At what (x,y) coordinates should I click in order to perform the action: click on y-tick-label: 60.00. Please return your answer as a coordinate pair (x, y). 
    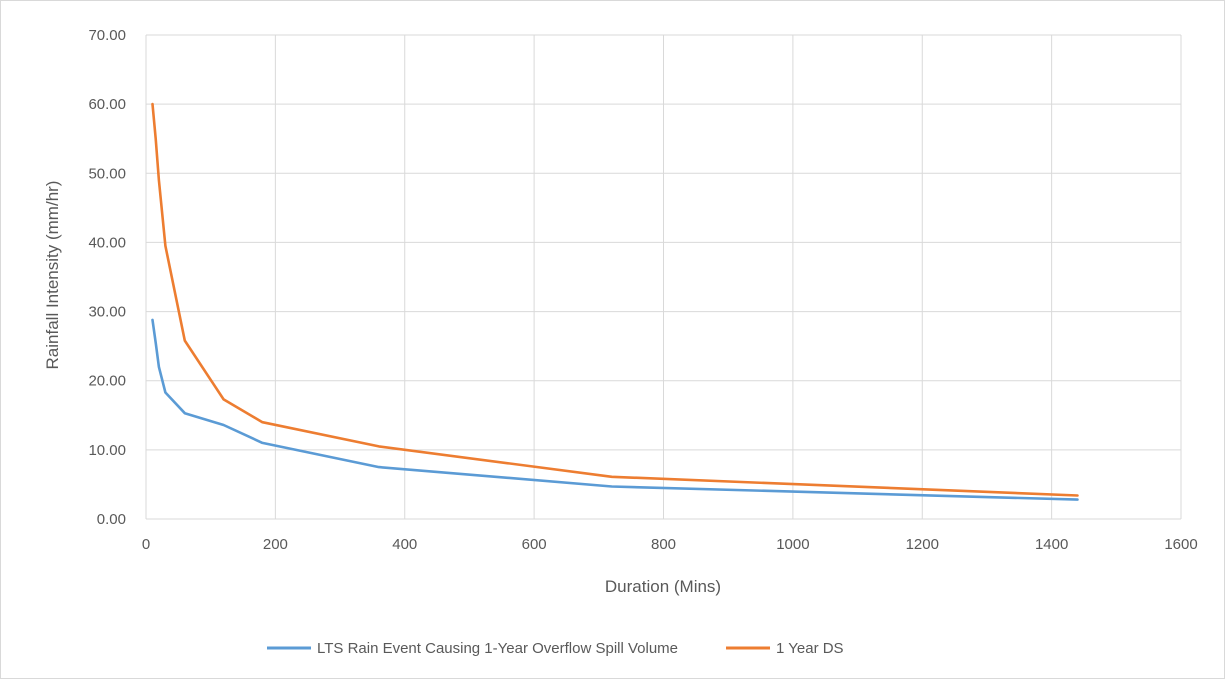
    Looking at the image, I should click on (107, 104).